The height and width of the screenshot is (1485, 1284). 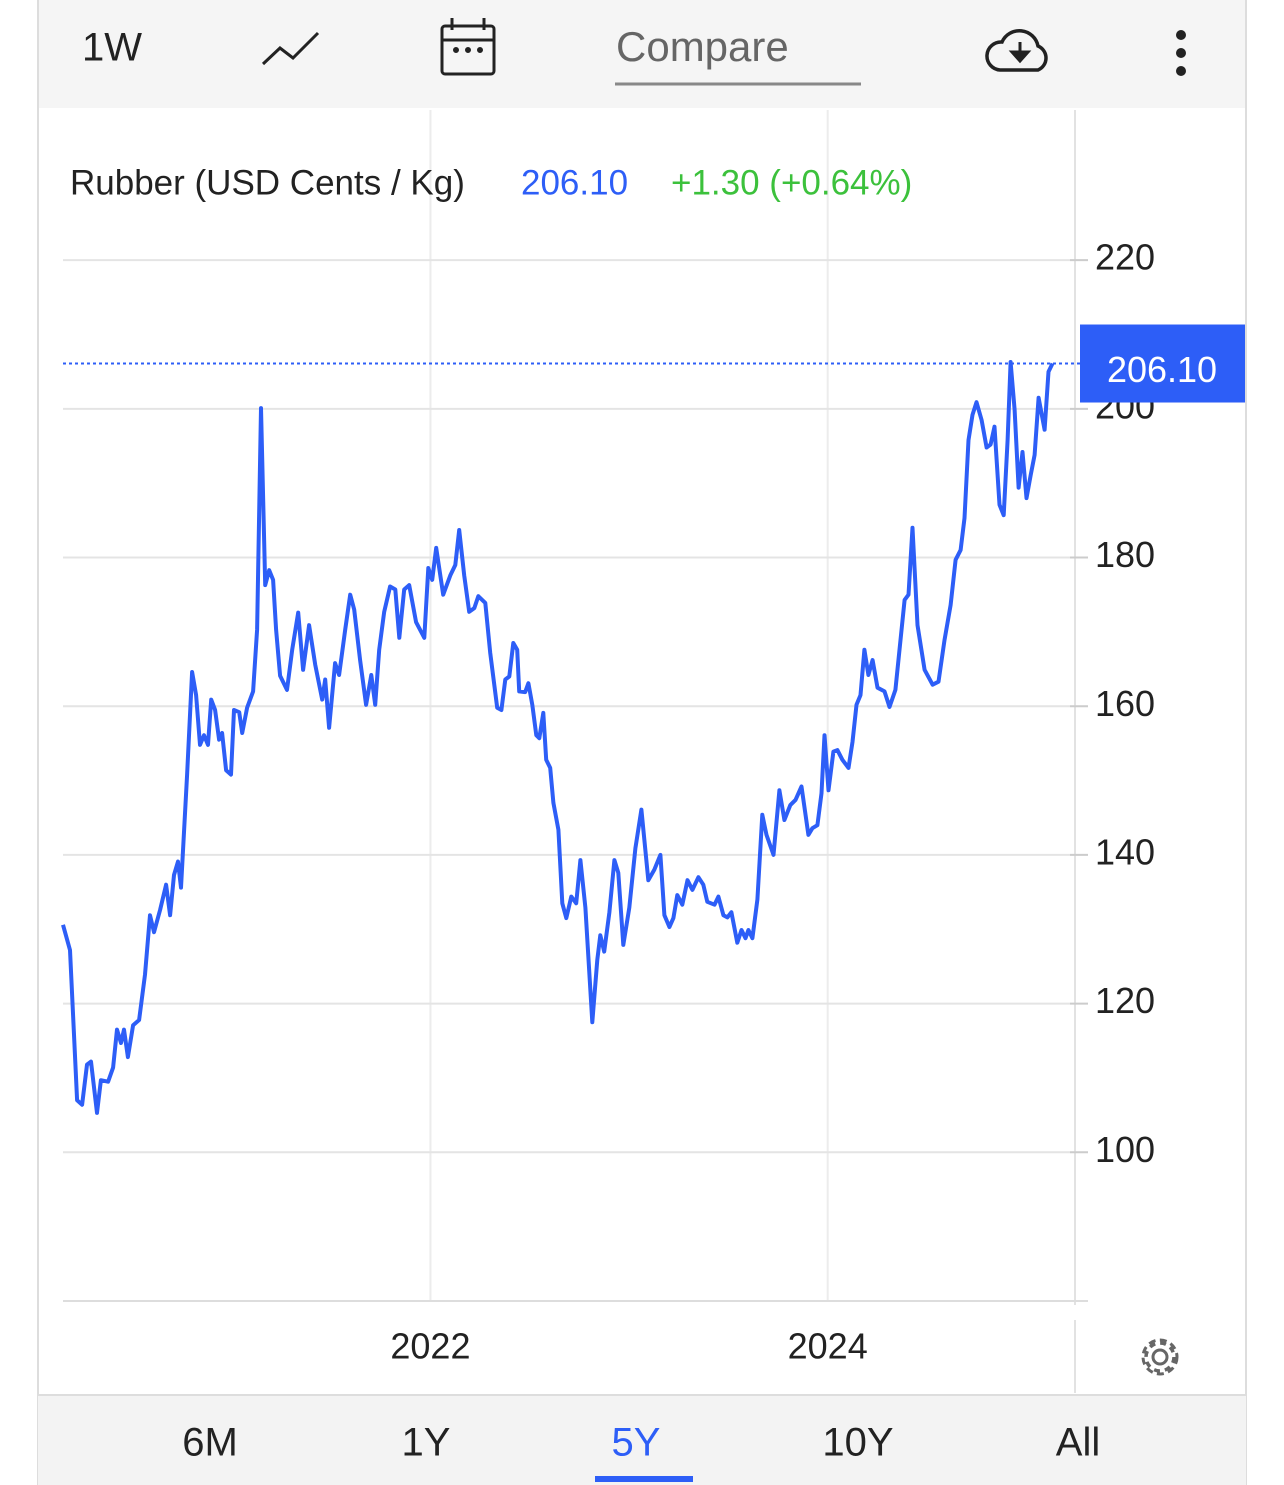 I want to click on active-range-underline, so click(x=644, y=1479).